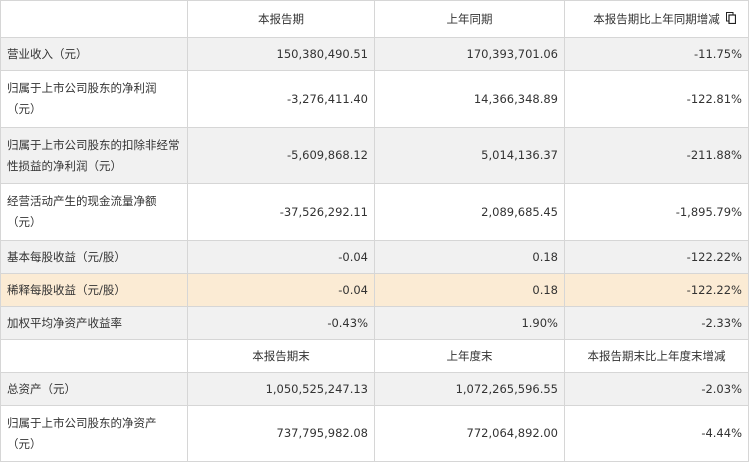 The height and width of the screenshot is (463, 750). I want to click on cell-current: 1,050,525,247.13, so click(281, 389).